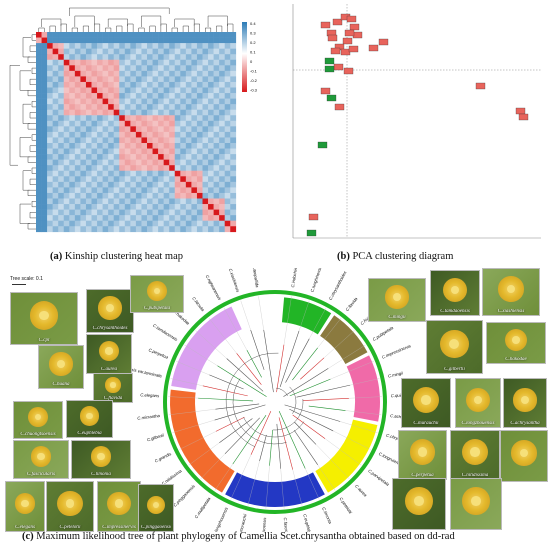 The height and width of the screenshot is (545, 550). I want to click on species-photo-label: C.chuongtsoensis, so click(38, 434).